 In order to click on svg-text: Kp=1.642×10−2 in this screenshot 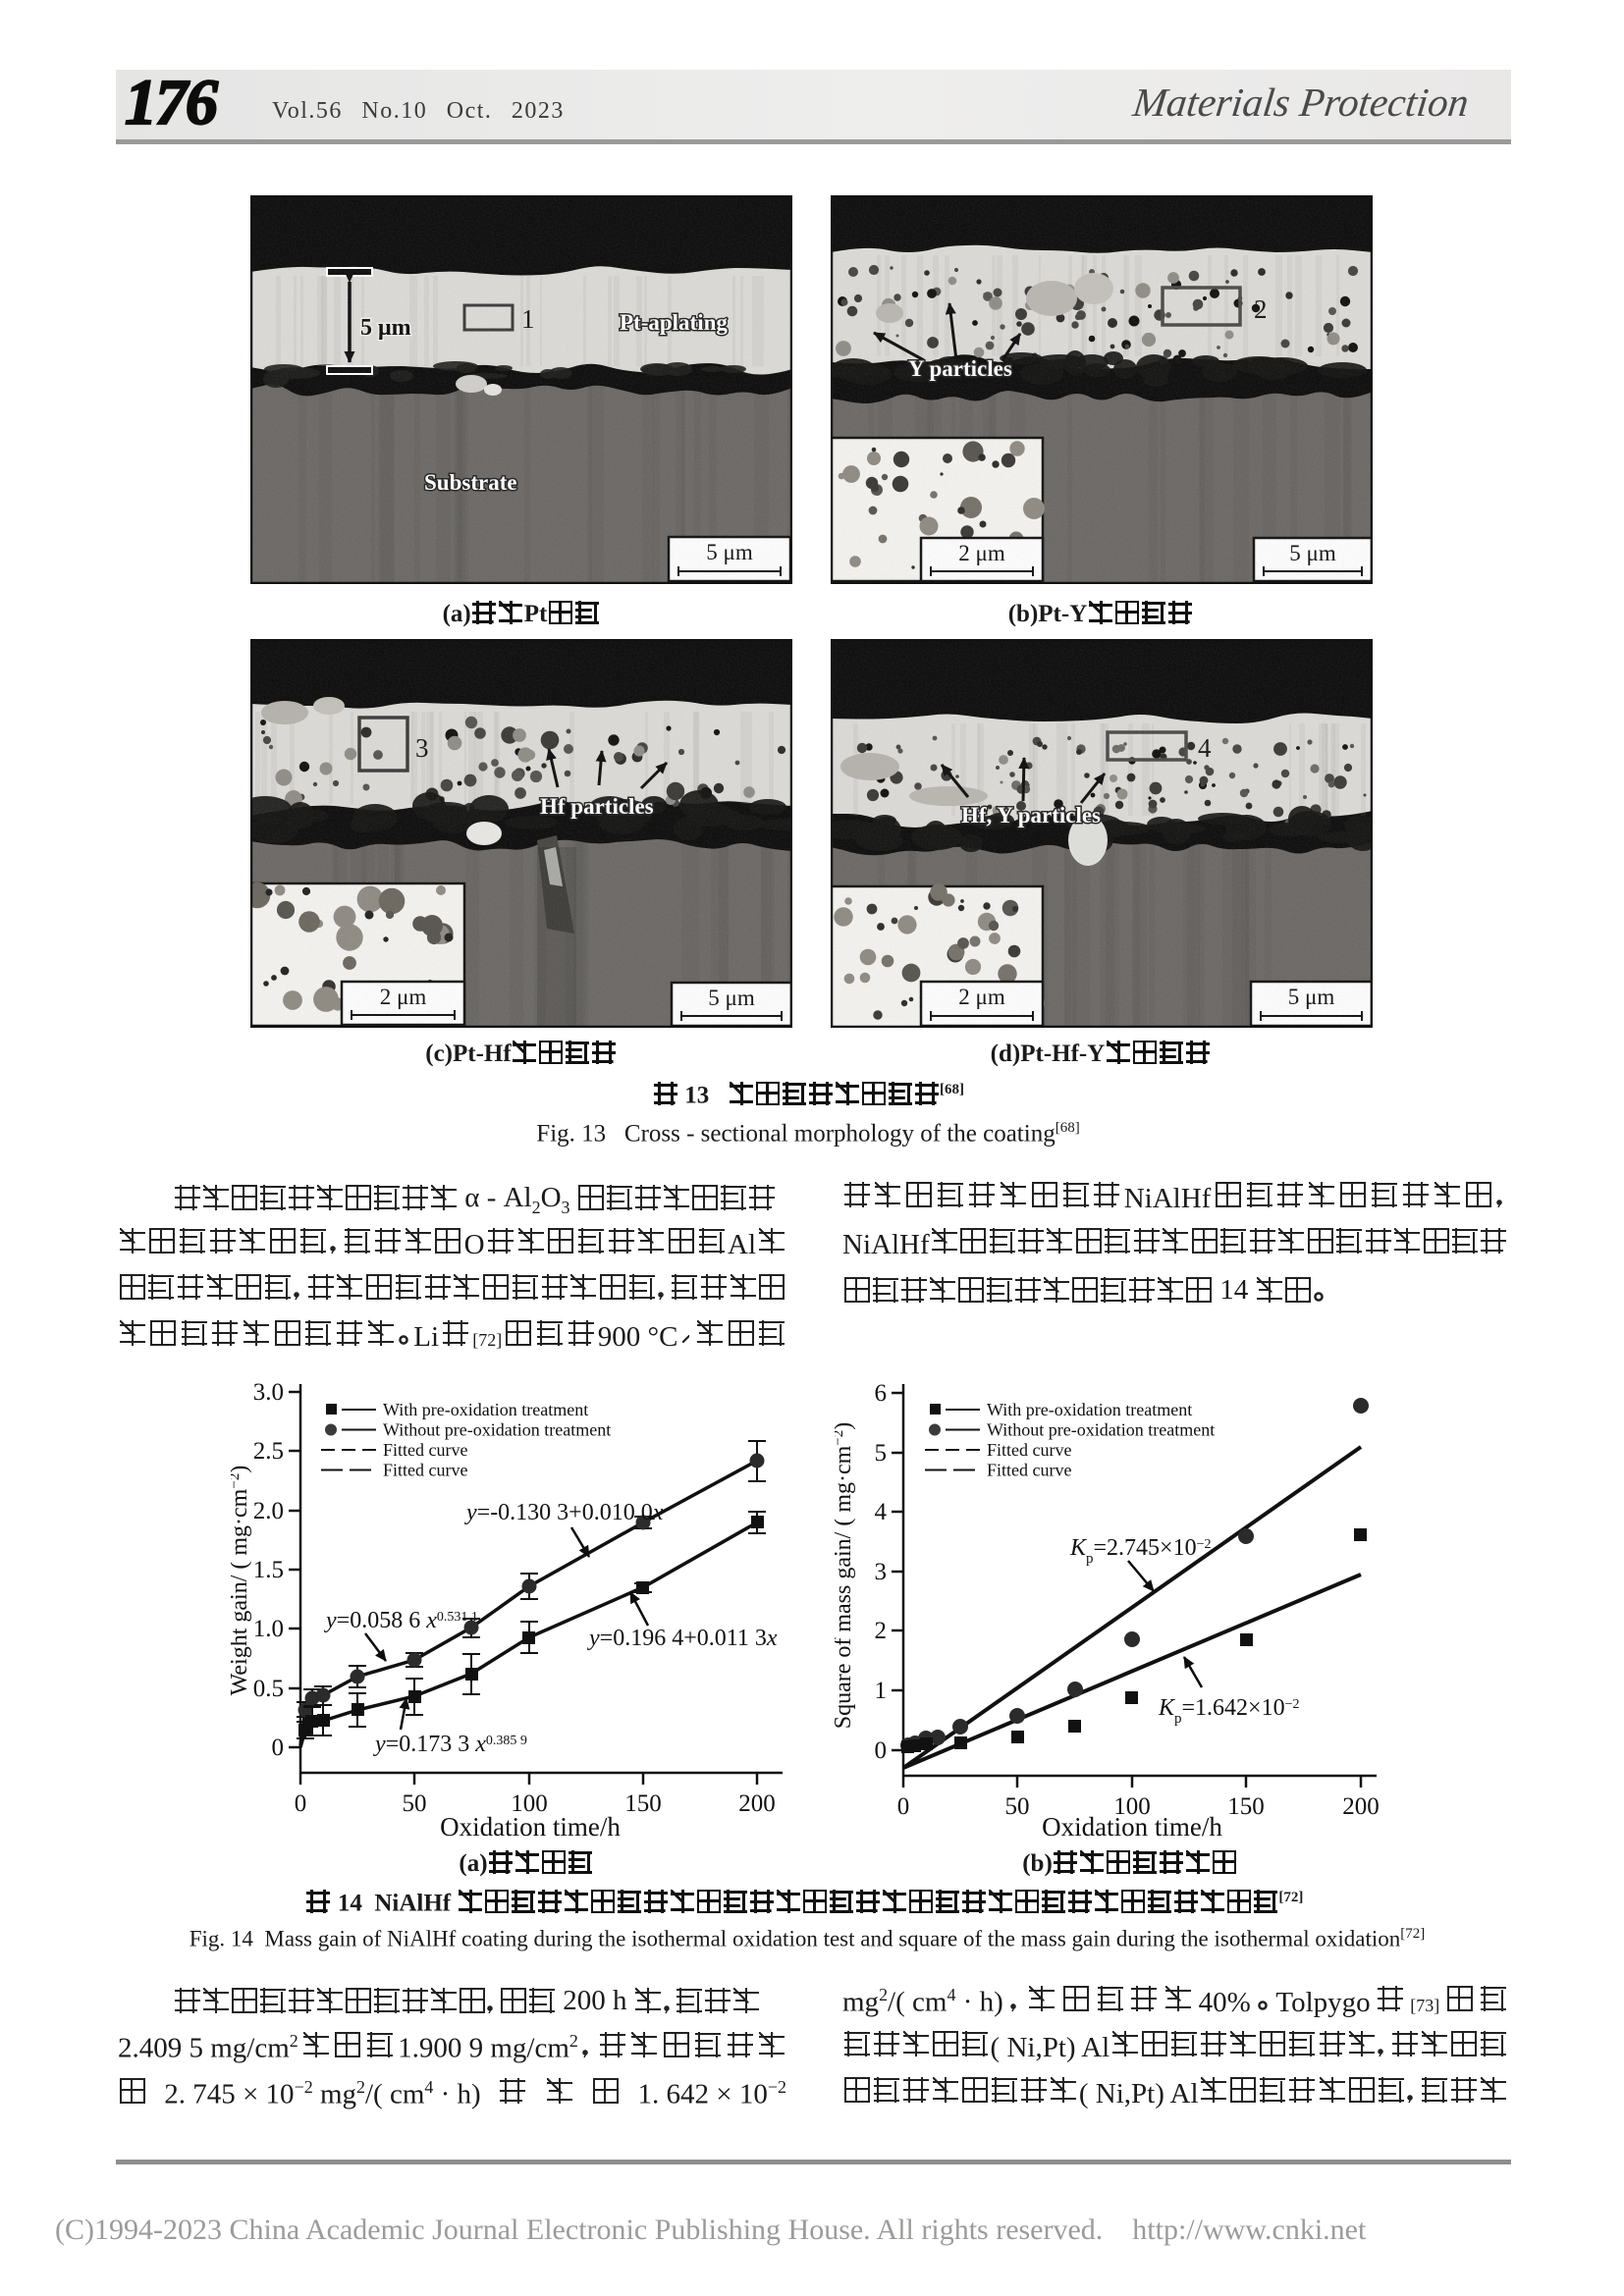, I will do `click(1229, 1711)`.